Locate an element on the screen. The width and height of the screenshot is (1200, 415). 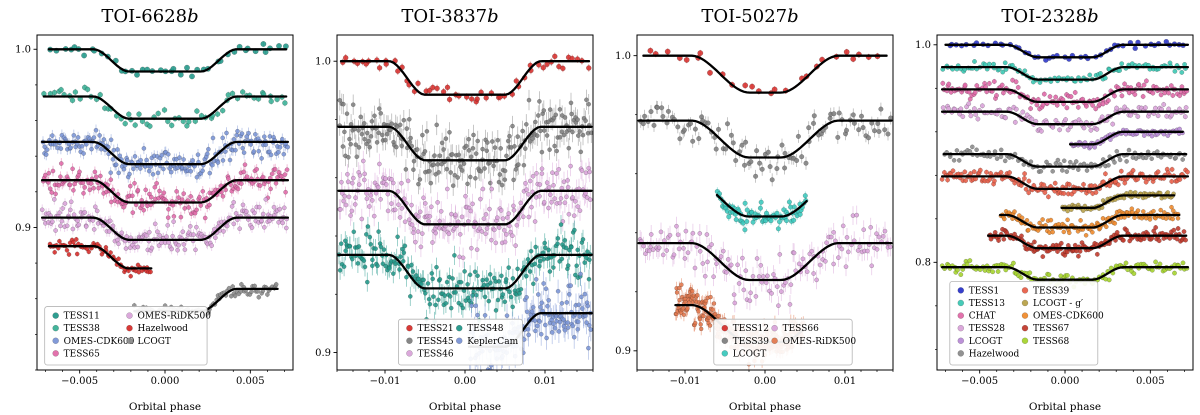
legend-label: TESS38 is located at coordinates (82, 329).